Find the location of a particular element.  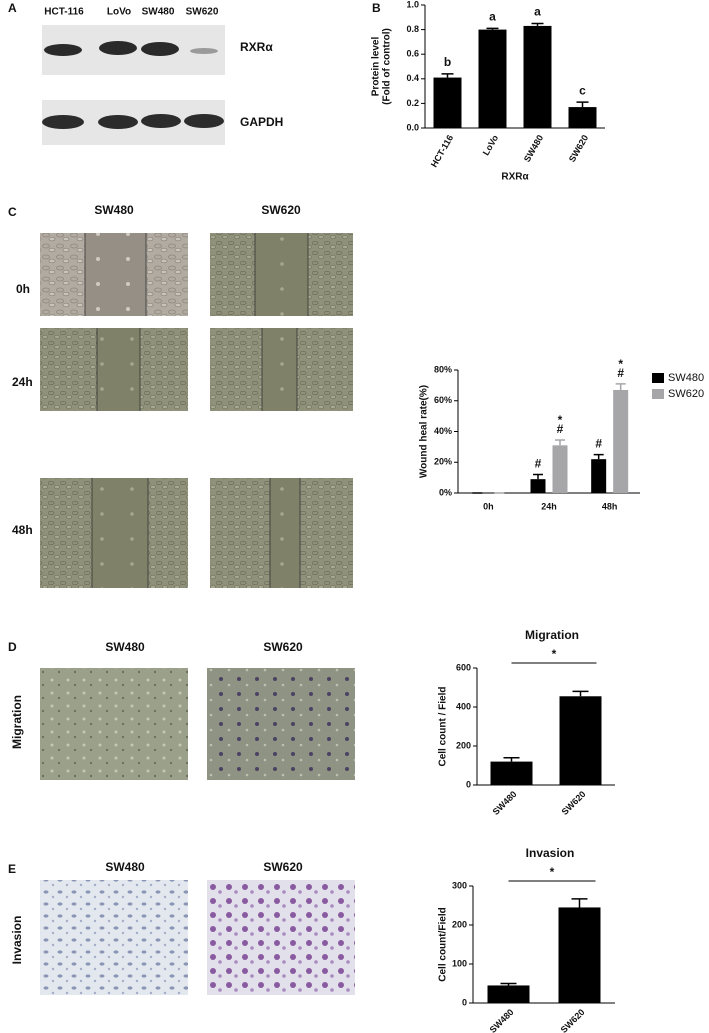

y-tick-label: 60% is located at coordinates (443, 400).